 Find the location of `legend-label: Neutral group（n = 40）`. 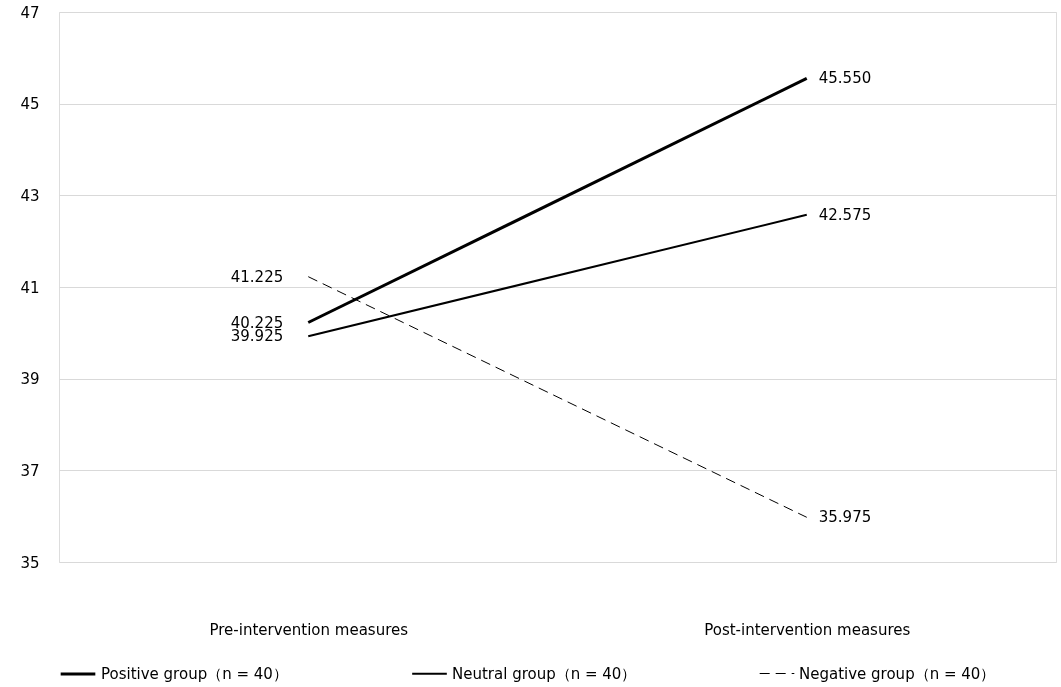

legend-label: Neutral group（n = 40） is located at coordinates (544, 673).